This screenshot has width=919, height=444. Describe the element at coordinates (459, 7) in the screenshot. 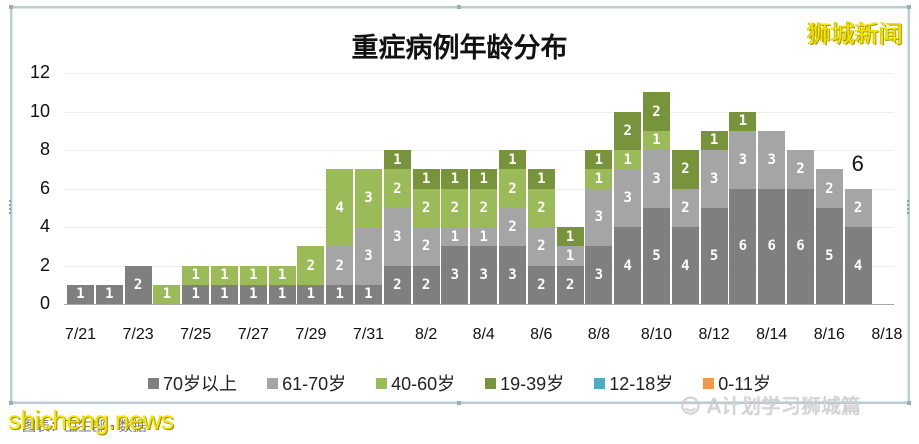

I see `resize-handle-top` at that location.